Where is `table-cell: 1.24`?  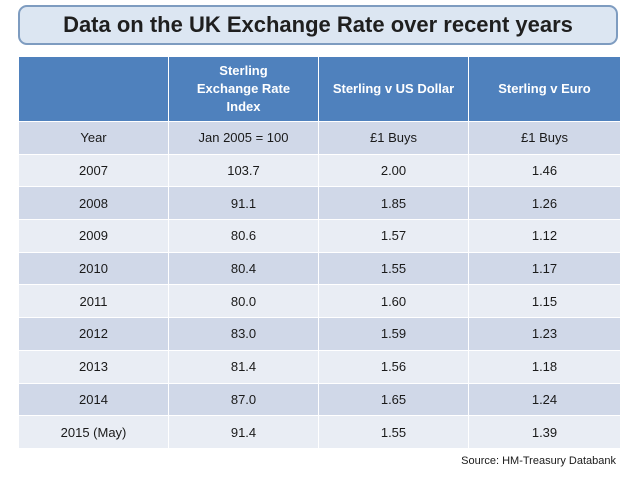
table-cell: 1.24 is located at coordinates (544, 399).